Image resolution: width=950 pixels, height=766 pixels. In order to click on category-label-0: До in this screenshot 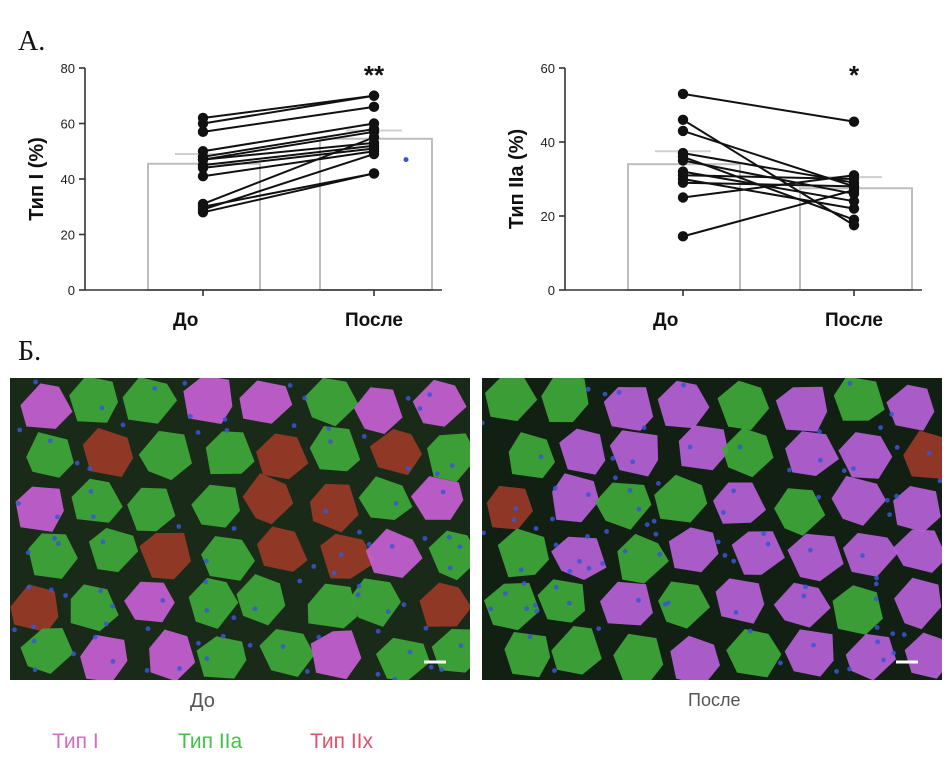, I will do `click(185, 320)`.